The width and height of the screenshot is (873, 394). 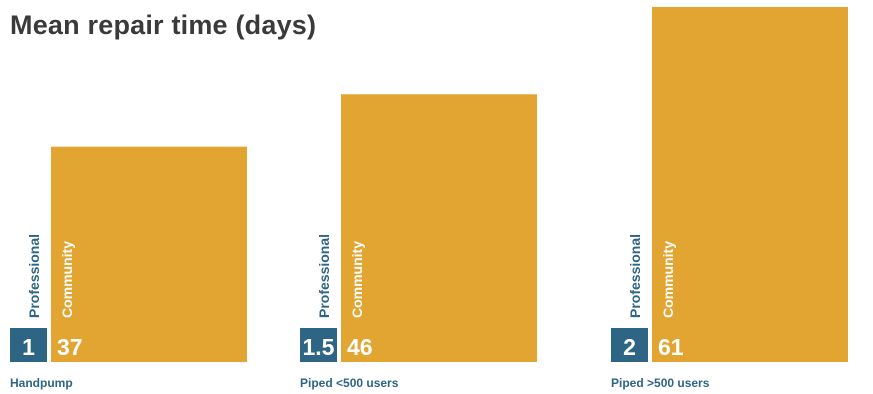 What do you see at coordinates (360, 347) in the screenshot?
I see `community-value-label: 46` at bounding box center [360, 347].